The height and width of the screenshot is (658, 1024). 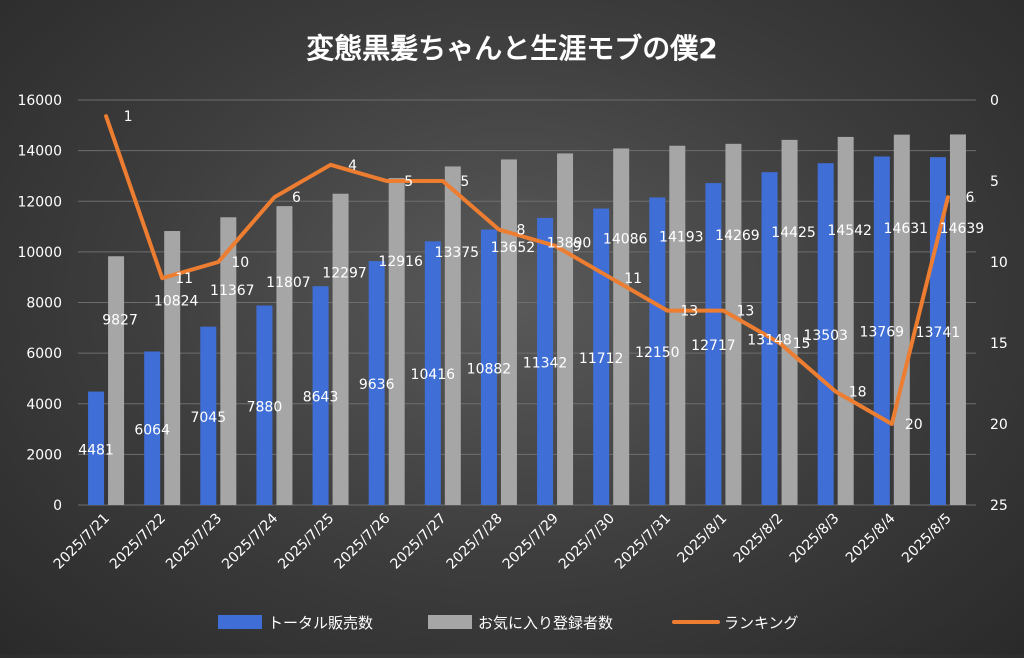 What do you see at coordinates (858, 393) in the screenshot?
I see `data-label-ranking: 18` at bounding box center [858, 393].